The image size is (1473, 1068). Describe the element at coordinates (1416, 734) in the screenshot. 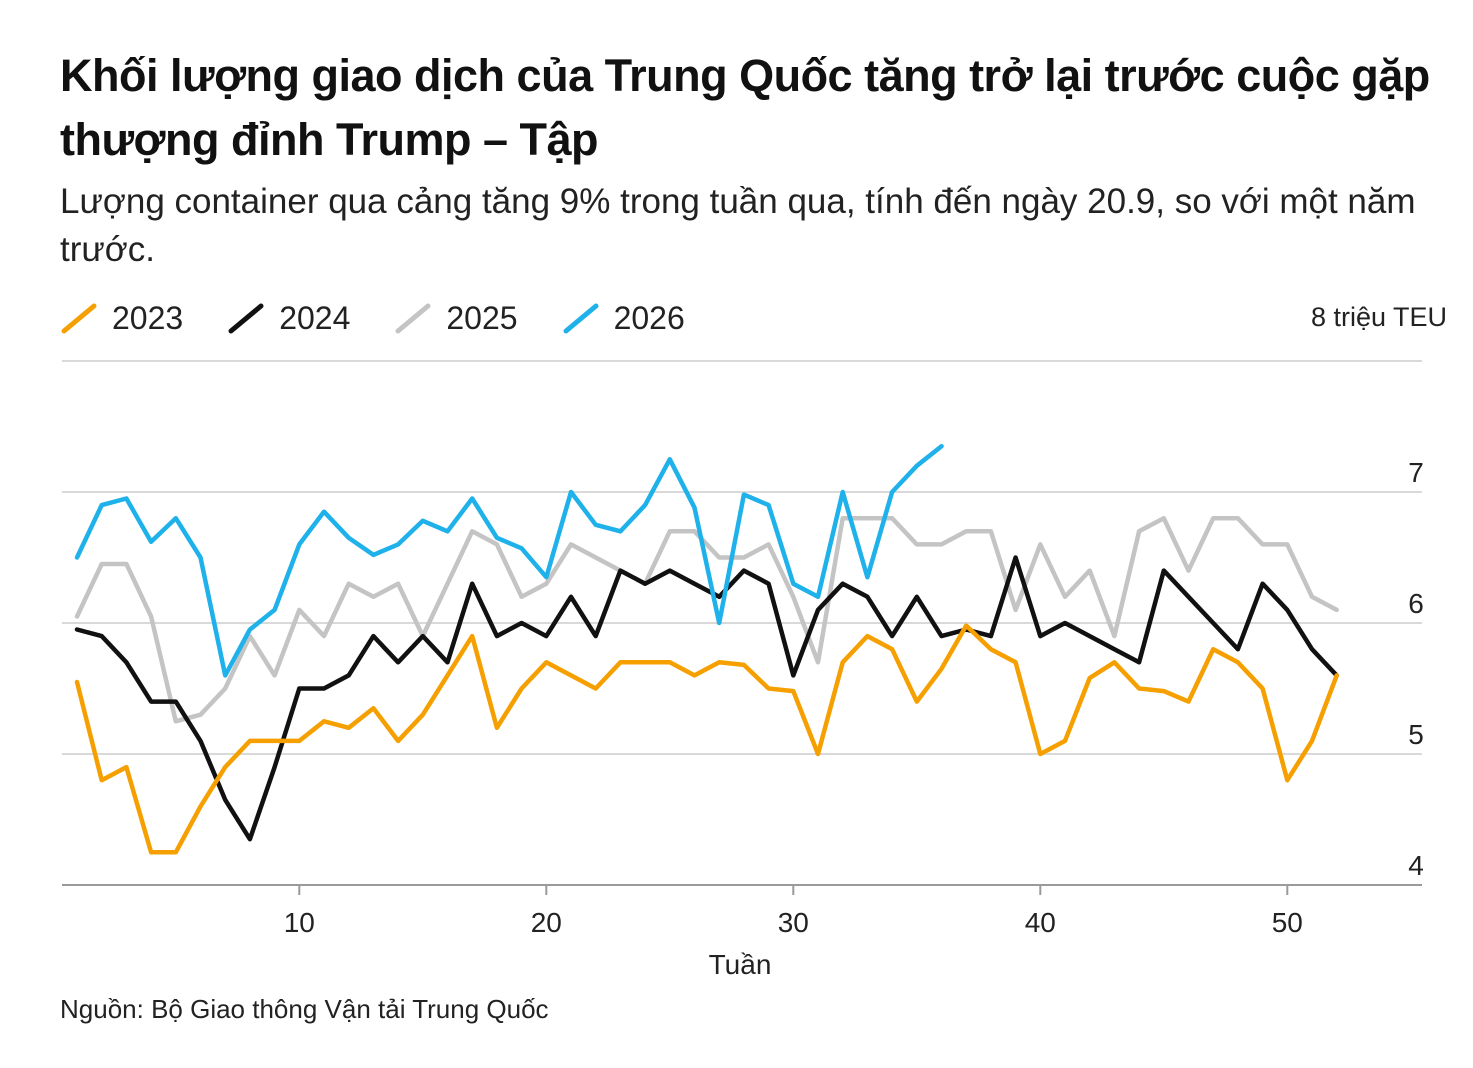

I see `y-tick-label-5: 5` at that location.